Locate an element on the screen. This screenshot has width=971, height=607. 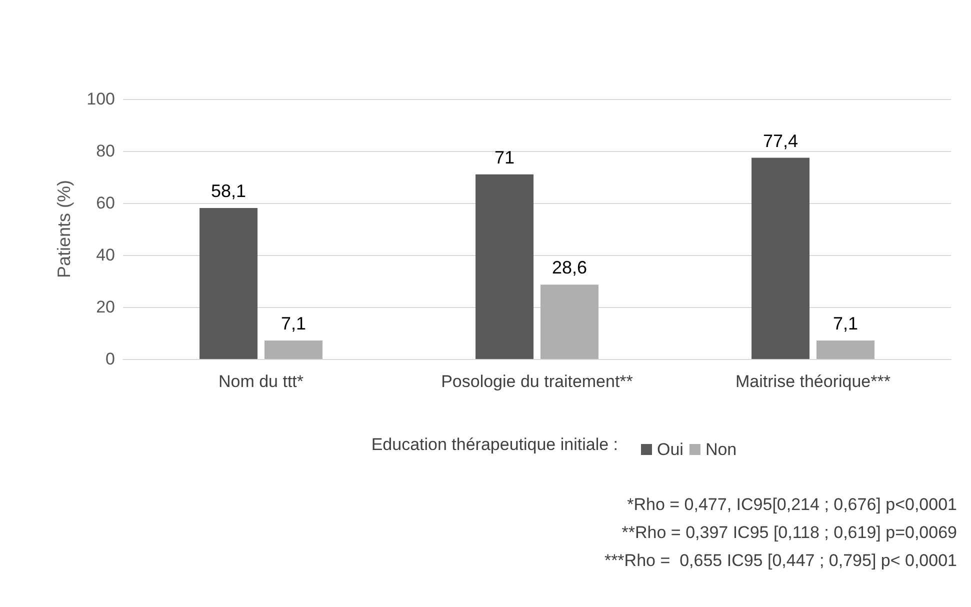
data-label: 58,1 is located at coordinates (228, 190).